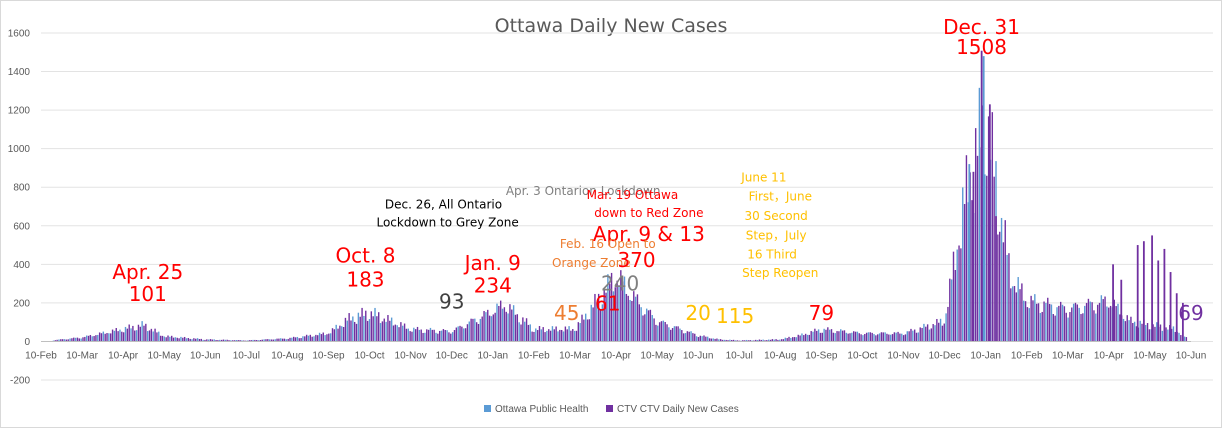  What do you see at coordinates (1190, 313) in the screenshot?
I see `annotation-label: 69` at bounding box center [1190, 313].